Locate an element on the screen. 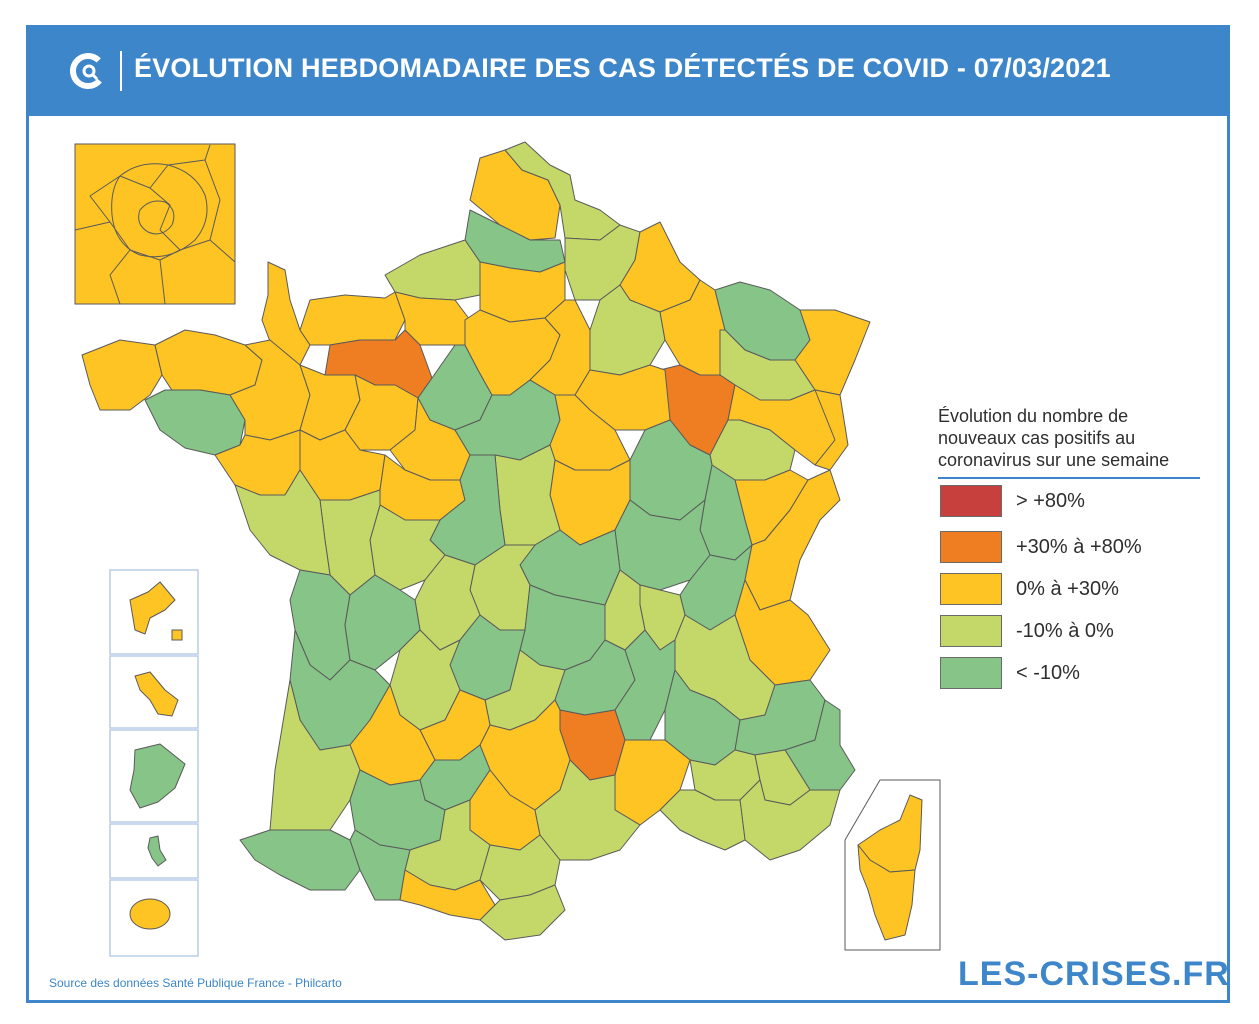 The image size is (1259, 1024). legend-label: +30% à +80% is located at coordinates (1079, 547).